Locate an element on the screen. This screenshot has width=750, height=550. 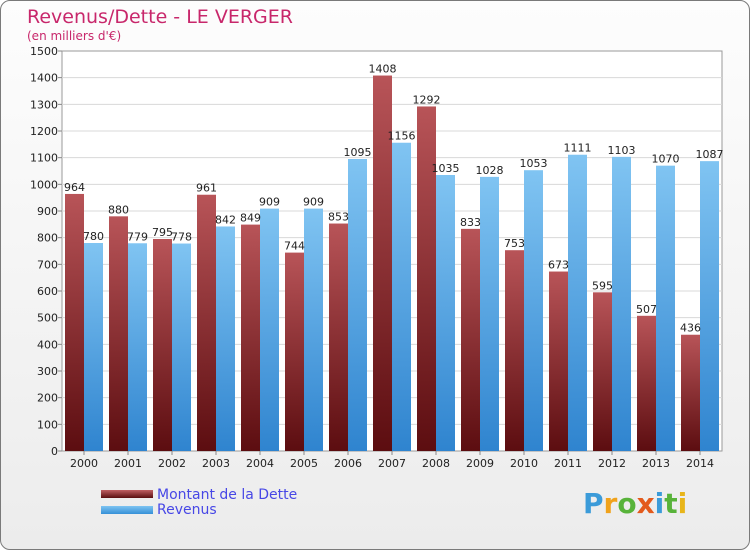
data-label: 842 is located at coordinates (225, 219).